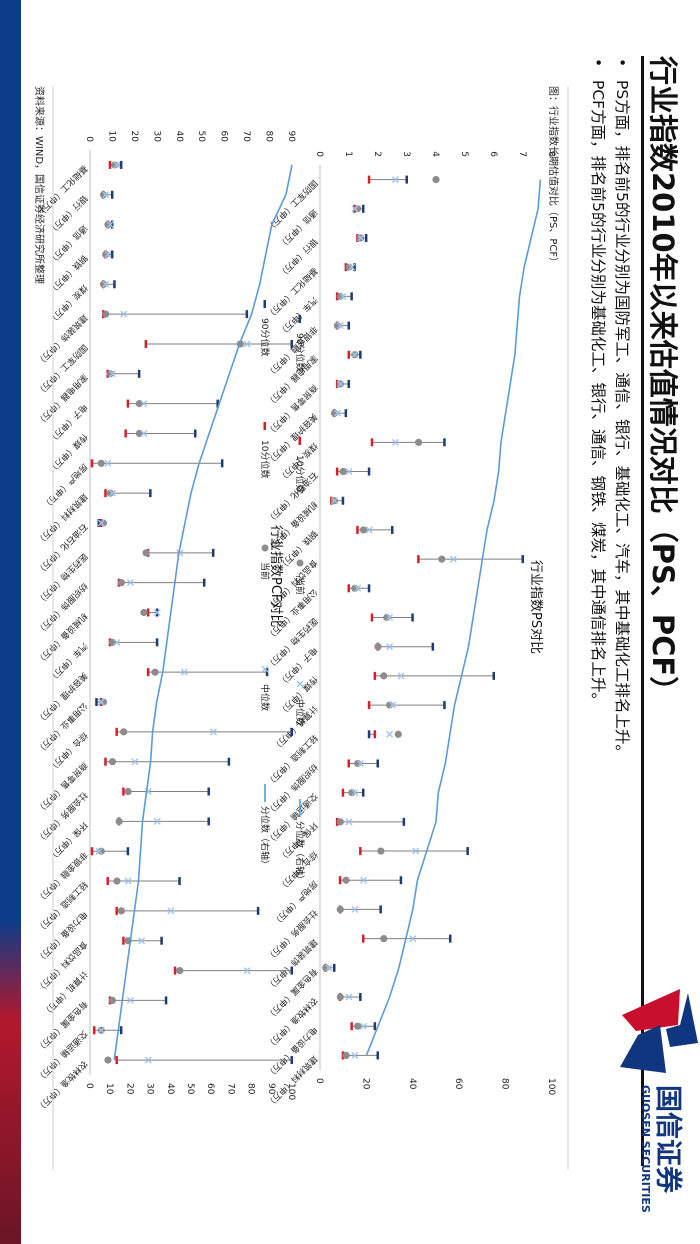 The image size is (700, 1244). I want to click on y-tick-label: 70, so click(246, 137).